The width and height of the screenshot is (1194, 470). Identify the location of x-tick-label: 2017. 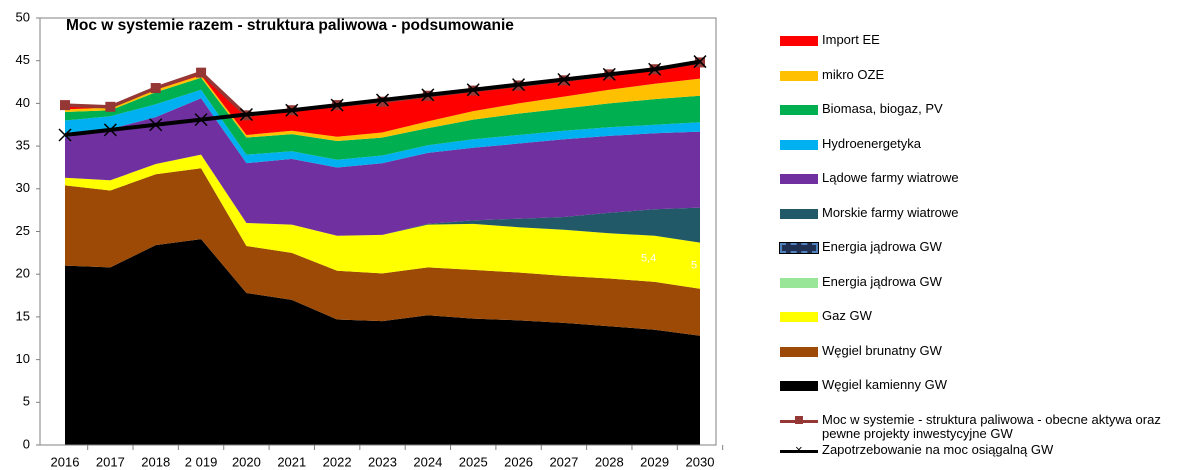
(110, 461).